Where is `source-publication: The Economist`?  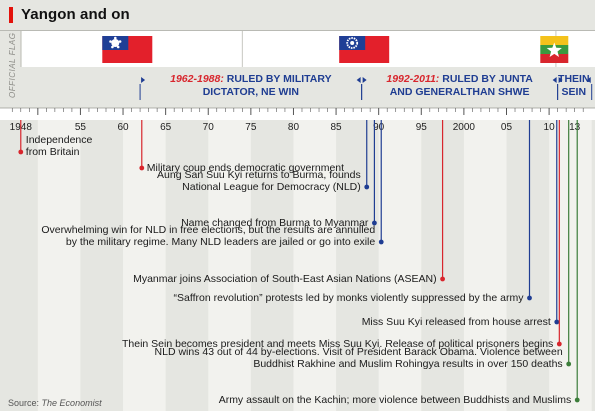
source-publication: The Economist is located at coordinates (71, 403).